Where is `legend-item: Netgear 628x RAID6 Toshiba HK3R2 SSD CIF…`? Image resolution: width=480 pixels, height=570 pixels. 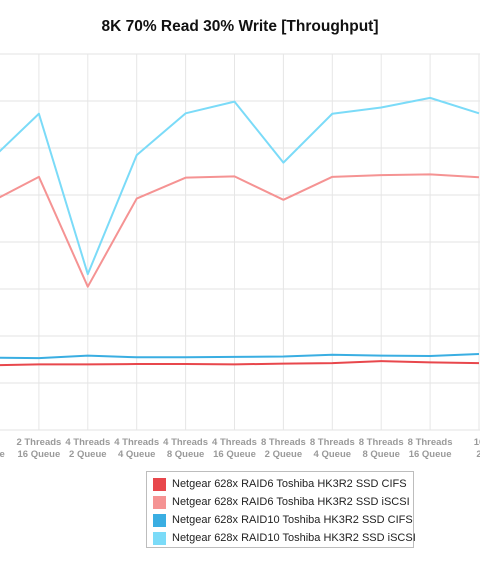
legend-item: Netgear 628x RAID6 Toshiba HK3R2 SSD CIF… is located at coordinates (280, 484).